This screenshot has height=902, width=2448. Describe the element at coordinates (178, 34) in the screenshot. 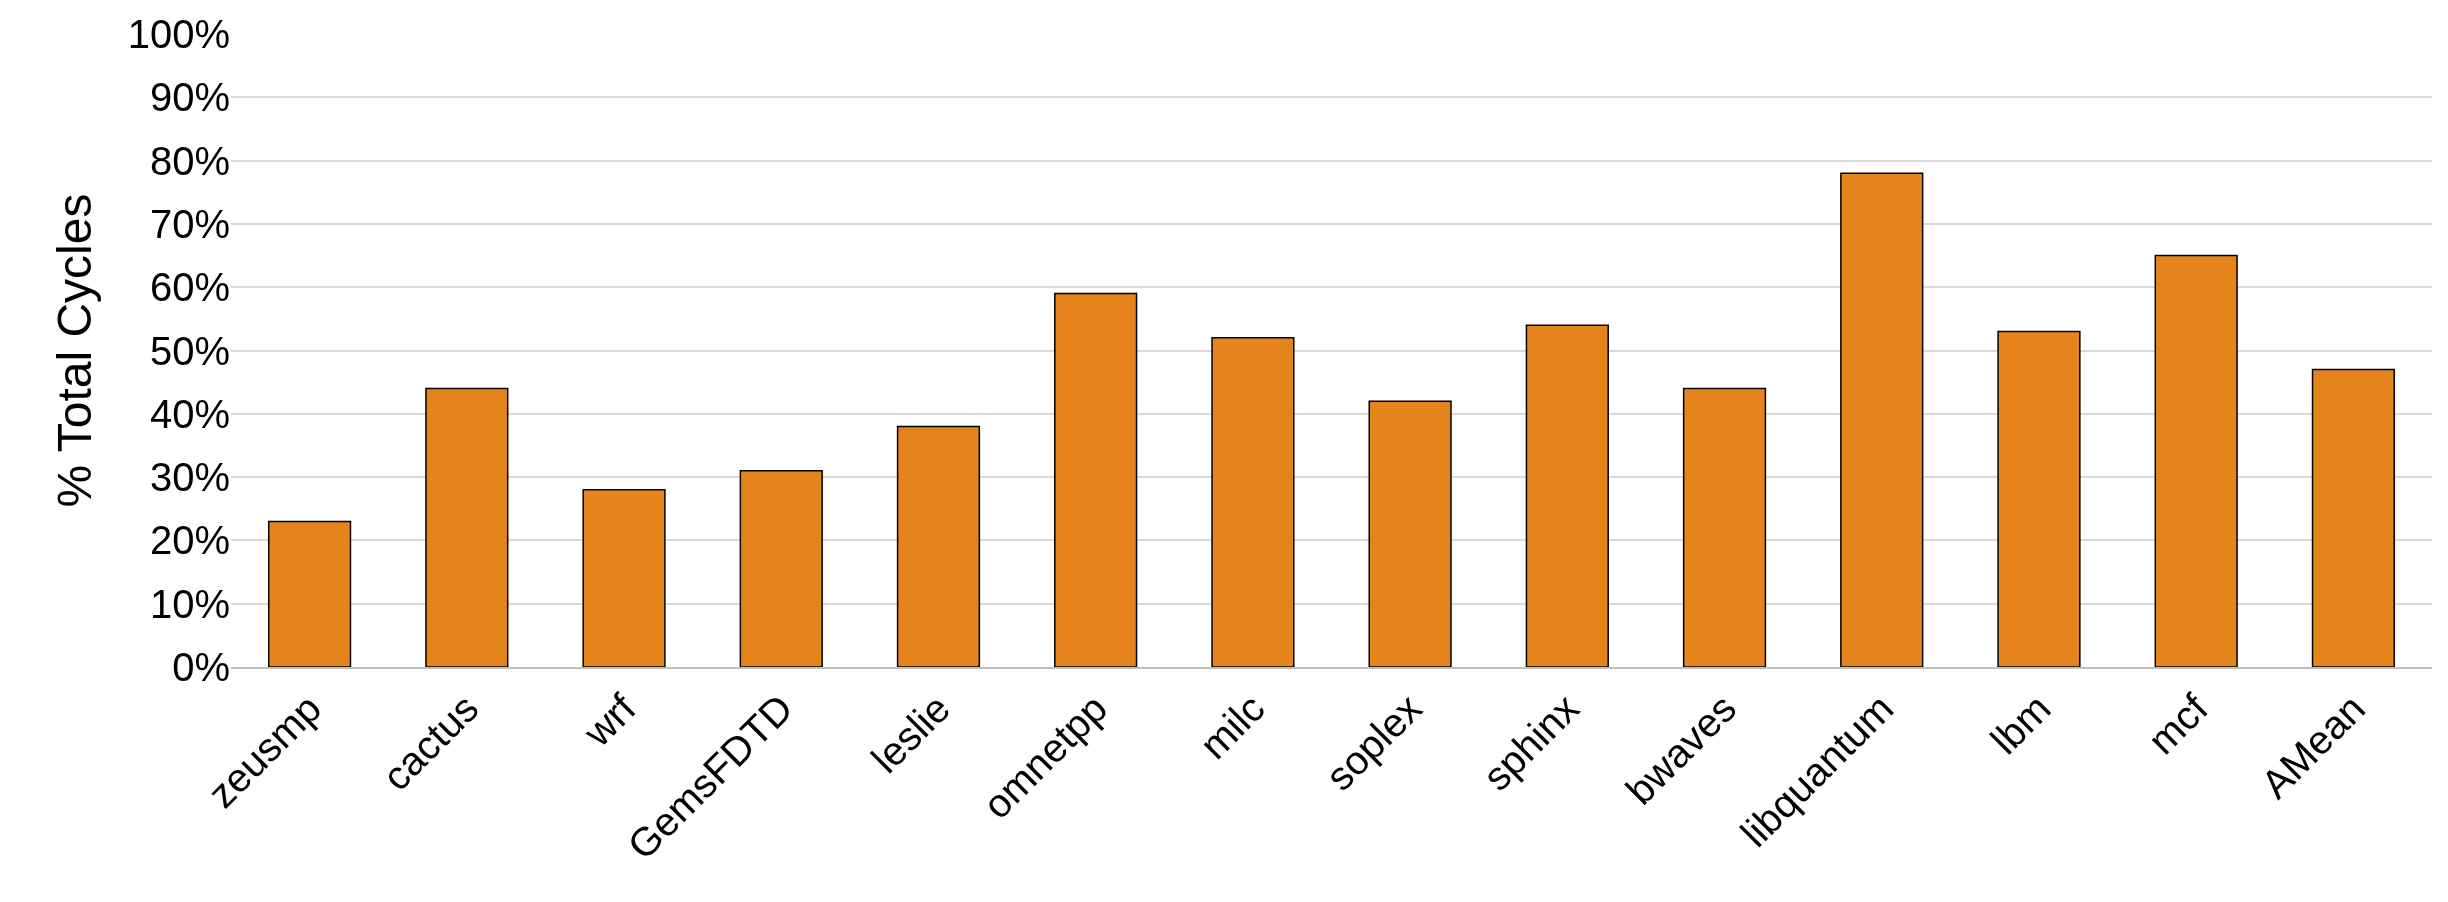

I see `y-tick-label: 100%` at that location.